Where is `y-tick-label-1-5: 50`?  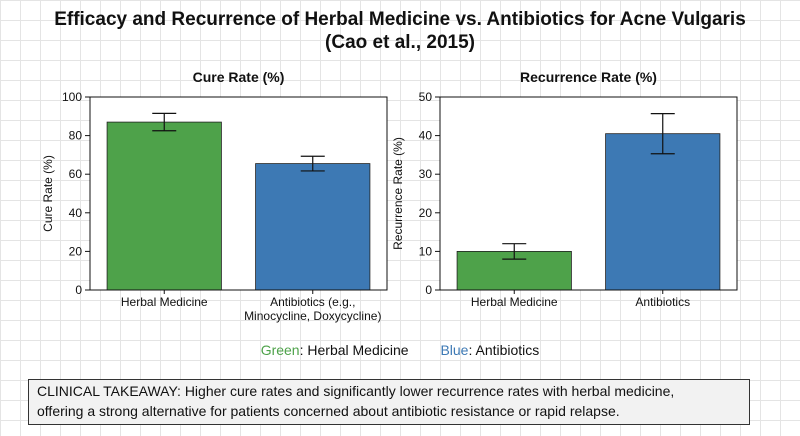 y-tick-label-1-5: 50 is located at coordinates (426, 97).